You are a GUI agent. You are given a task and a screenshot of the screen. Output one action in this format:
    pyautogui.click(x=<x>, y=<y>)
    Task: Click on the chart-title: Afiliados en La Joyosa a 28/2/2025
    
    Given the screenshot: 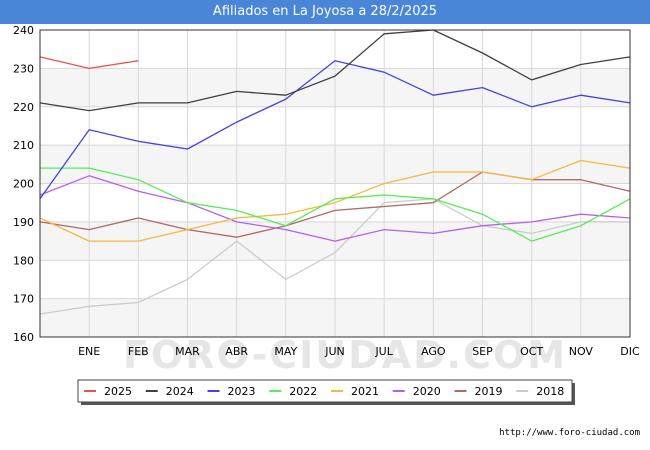 What is the action you would take?
    pyautogui.click(x=325, y=12)
    